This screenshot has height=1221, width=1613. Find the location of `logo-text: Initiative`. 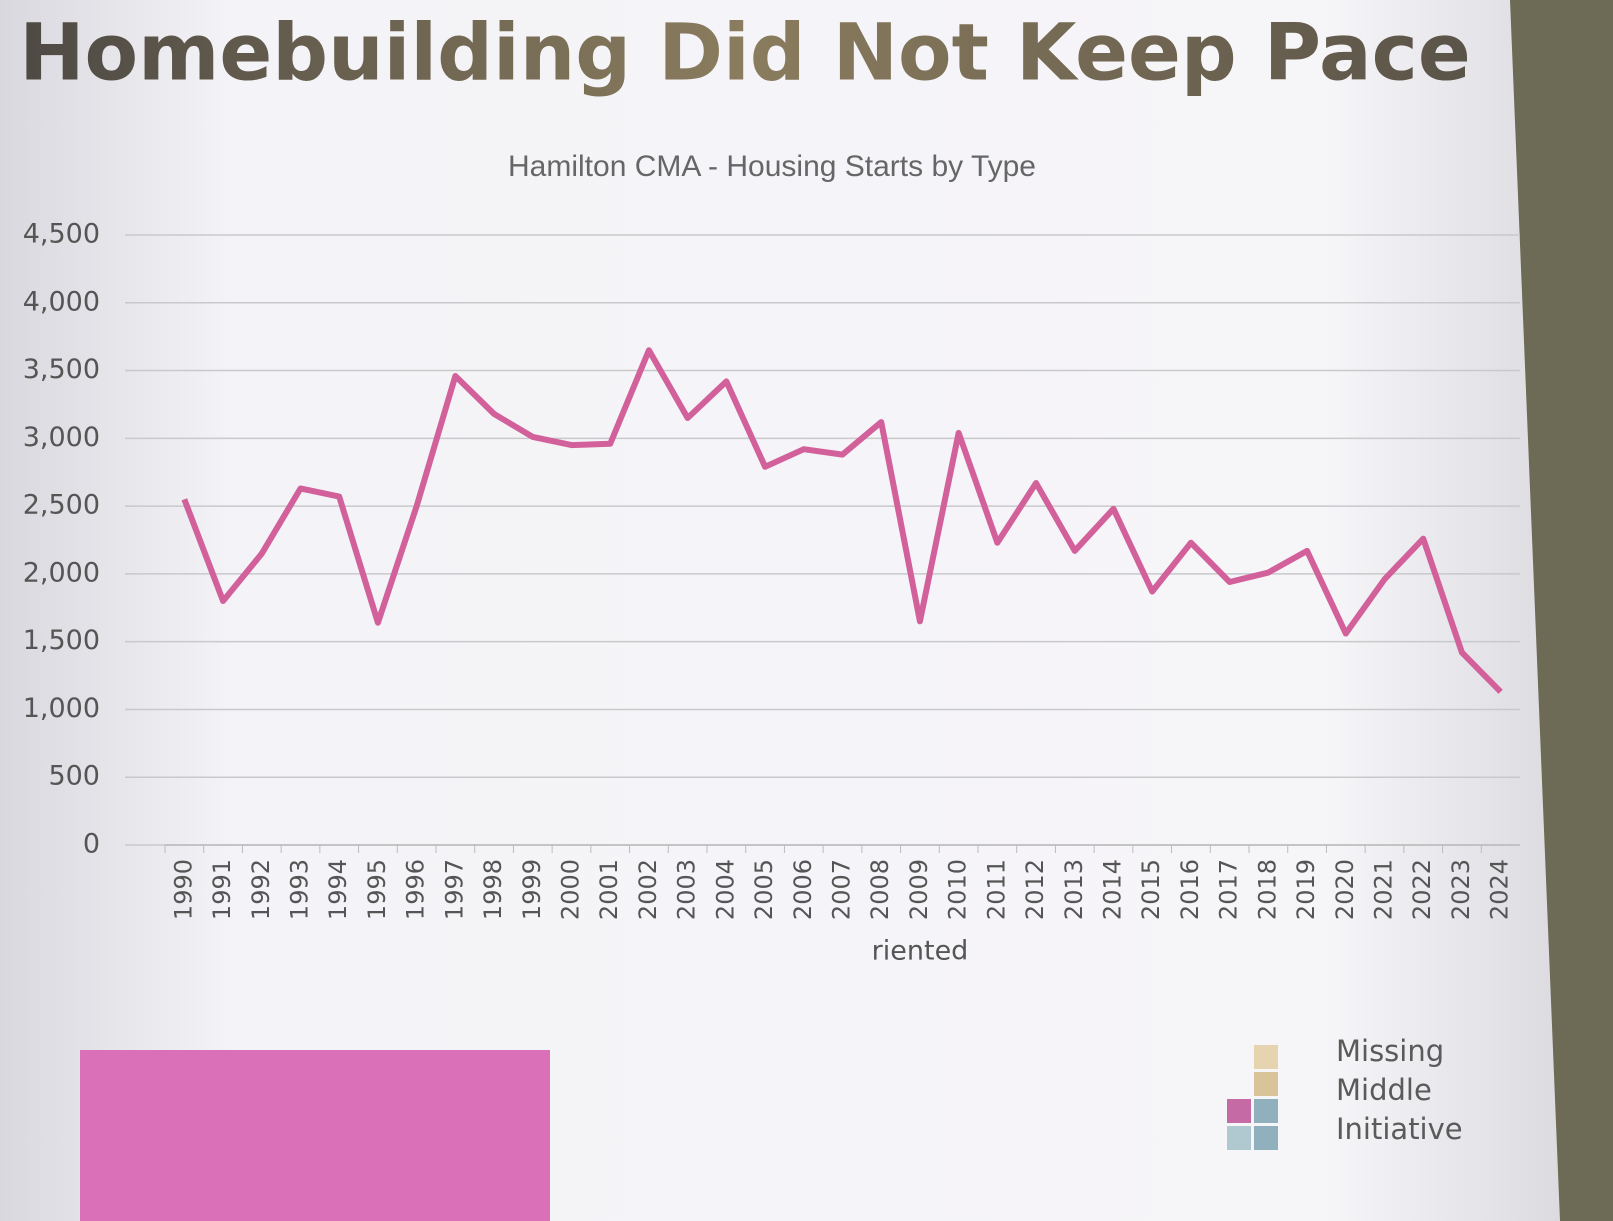

logo-text: Initiative is located at coordinates (1399, 1129).